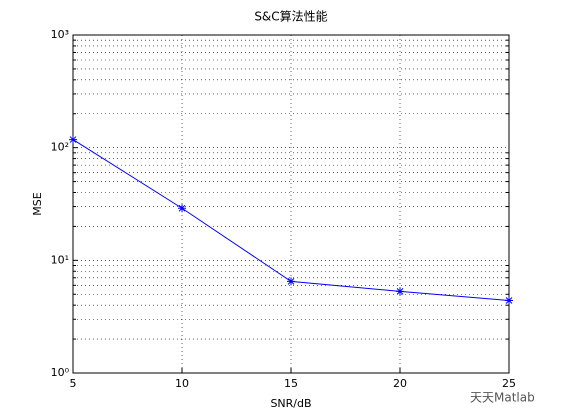  I want to click on x-tick-label: 5, so click(73, 383).